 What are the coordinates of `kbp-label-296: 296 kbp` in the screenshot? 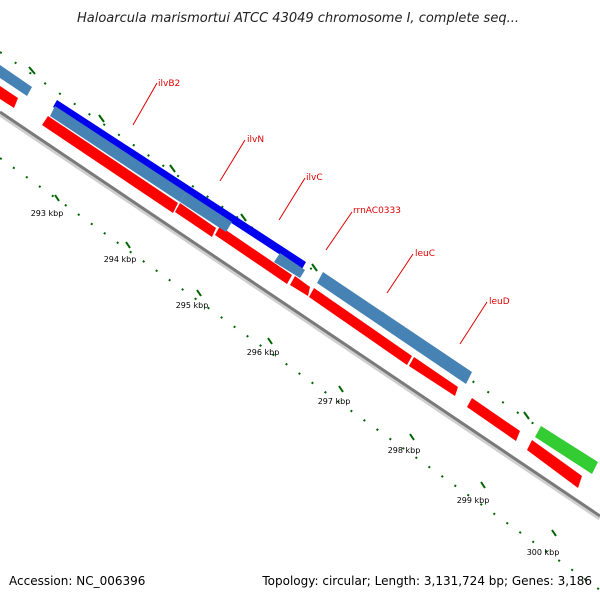 It's located at (263, 352).